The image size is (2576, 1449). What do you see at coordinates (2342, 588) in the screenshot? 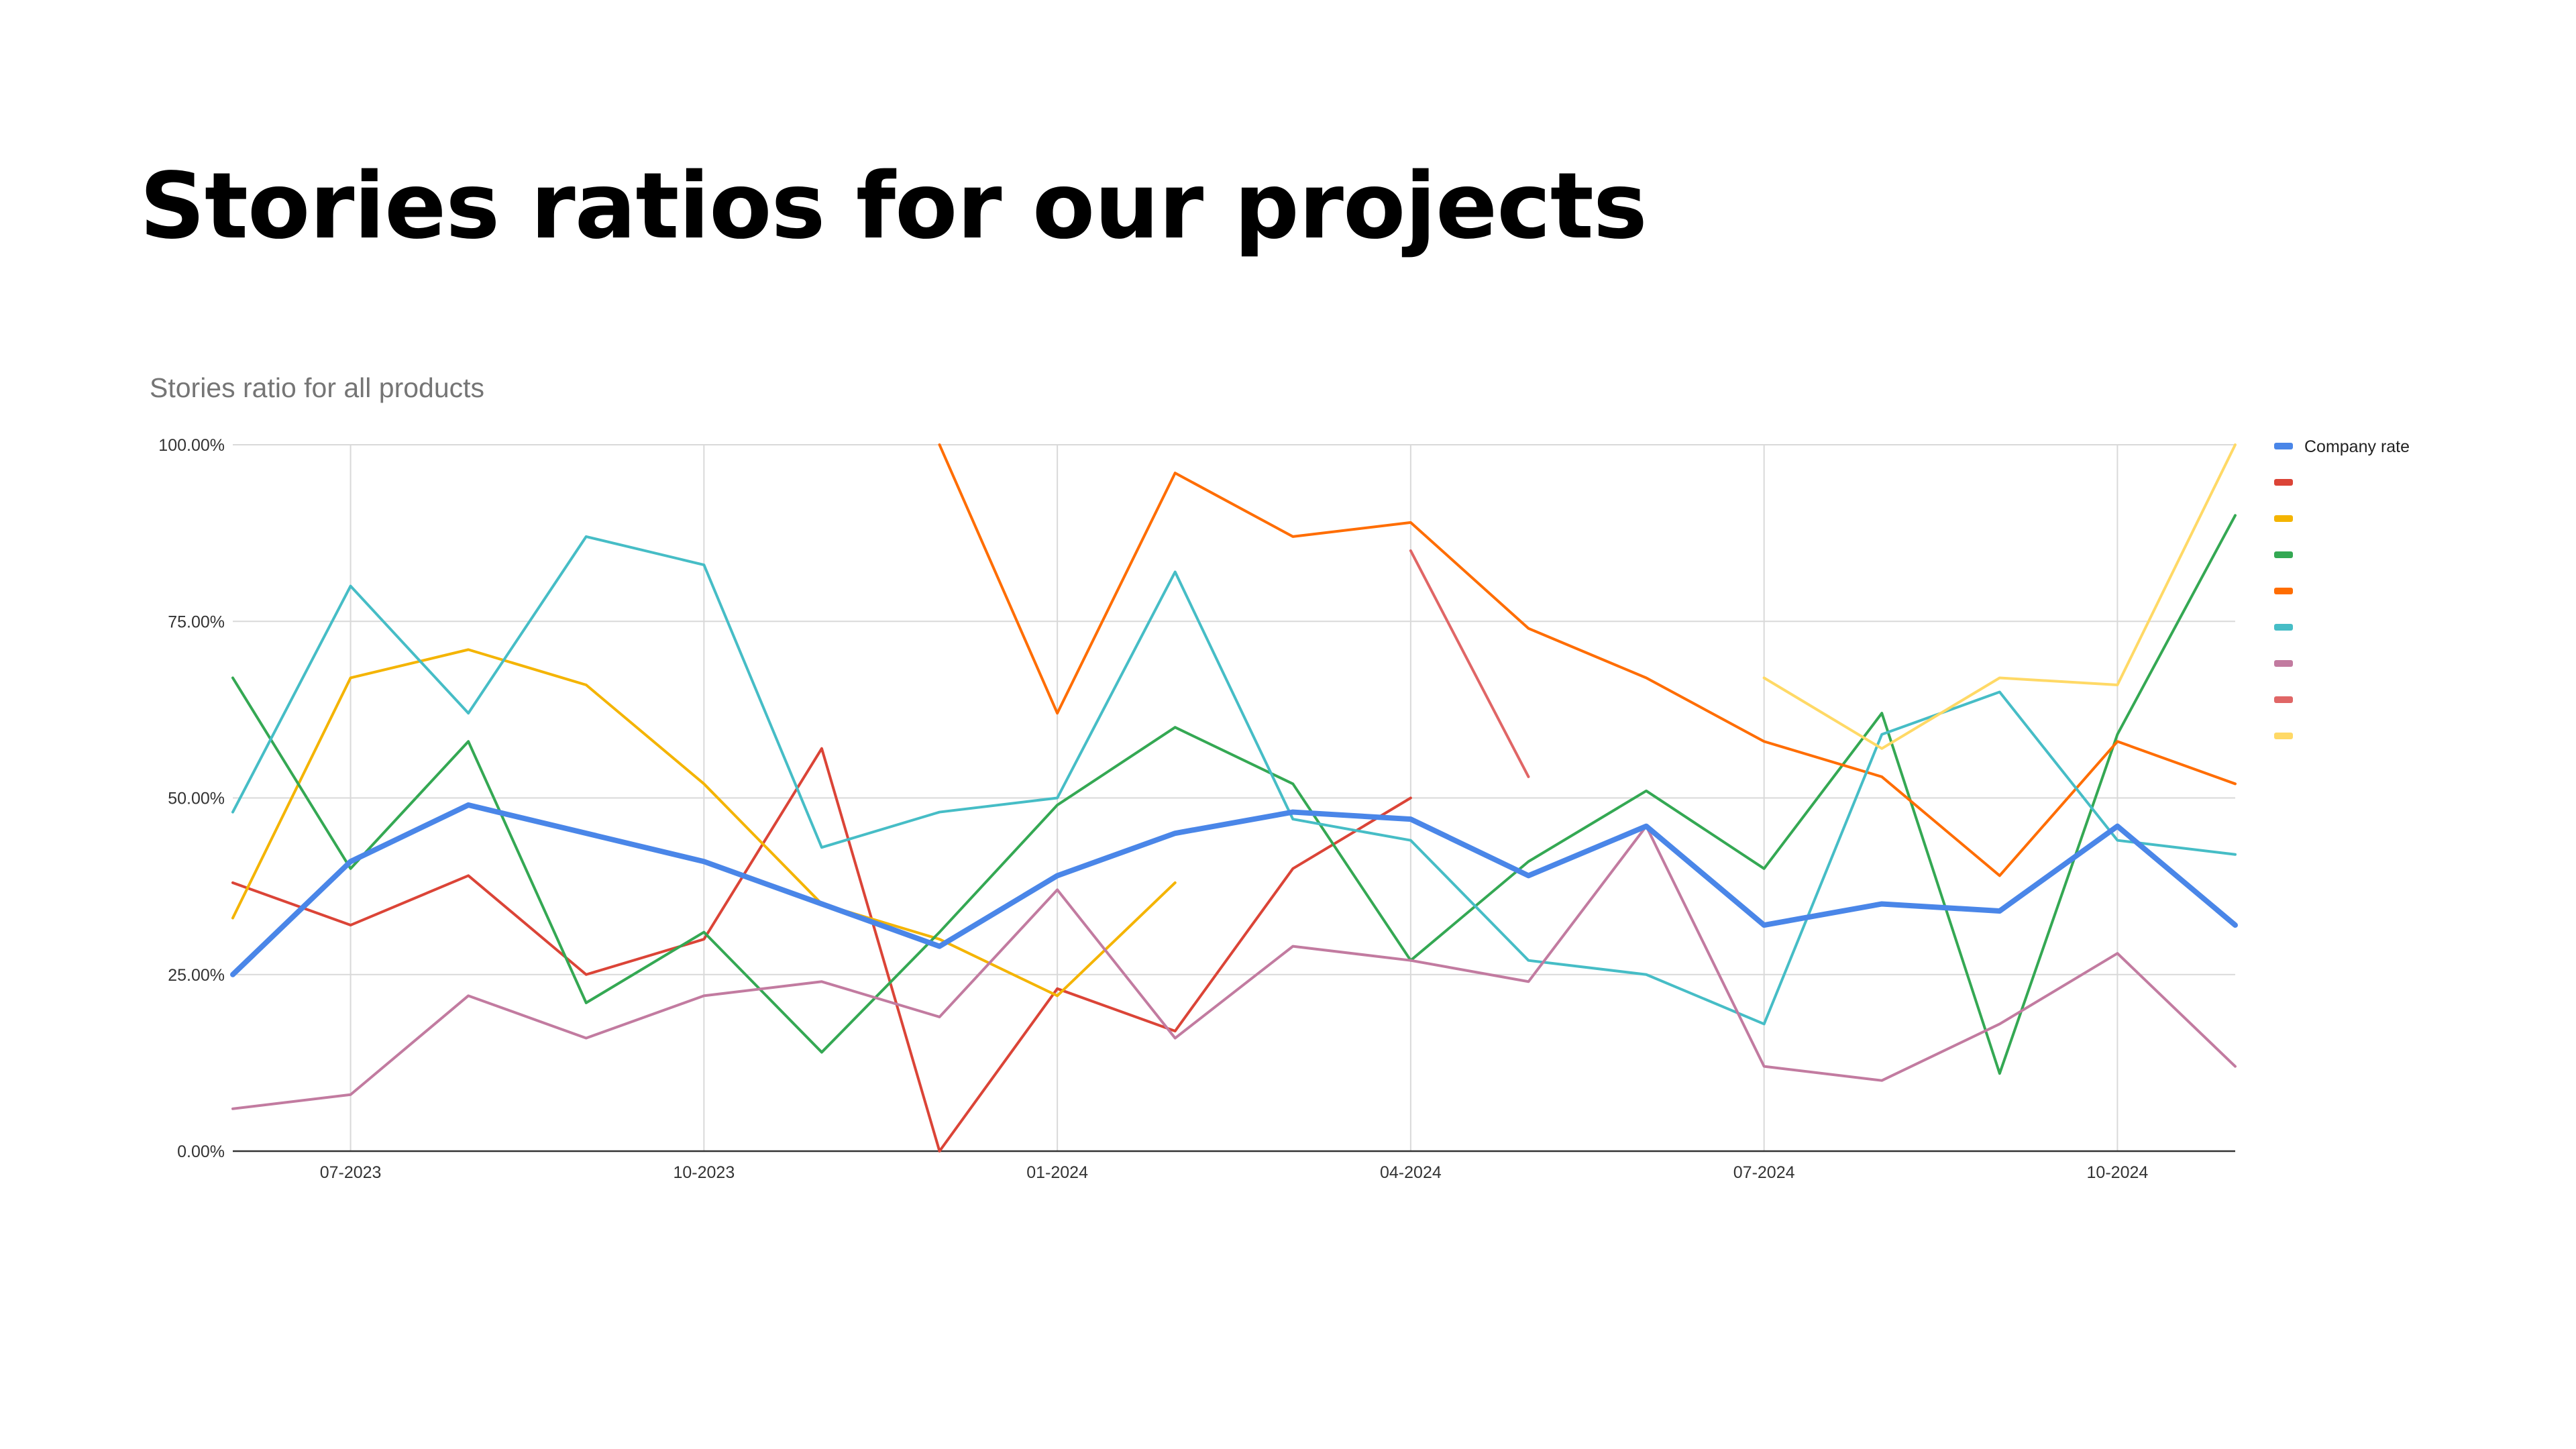
I see `legend: Company rate` at bounding box center [2342, 588].